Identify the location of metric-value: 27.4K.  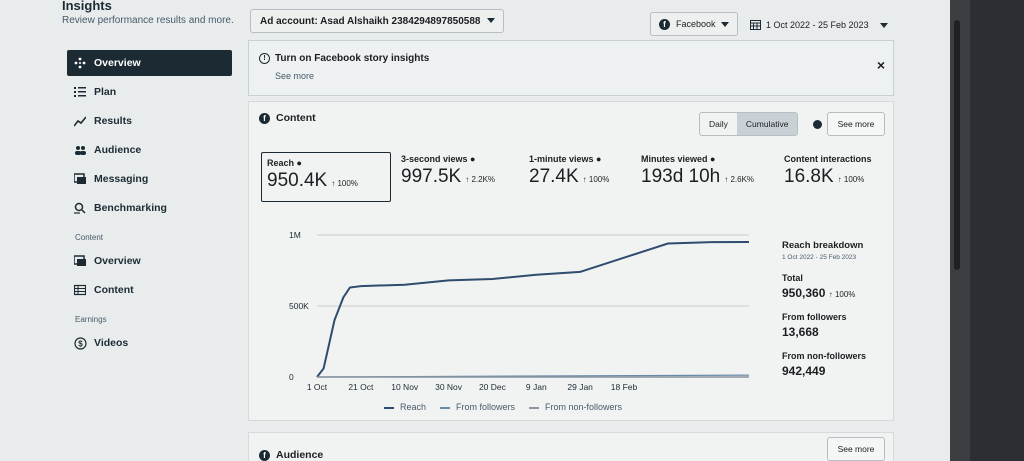
(554, 176).